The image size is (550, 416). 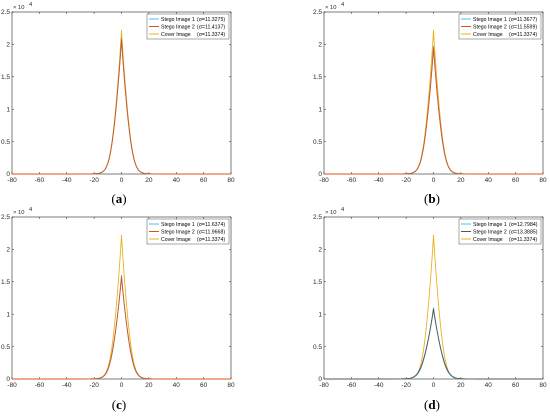 I want to click on panel-caption: (b), so click(x=432, y=198).